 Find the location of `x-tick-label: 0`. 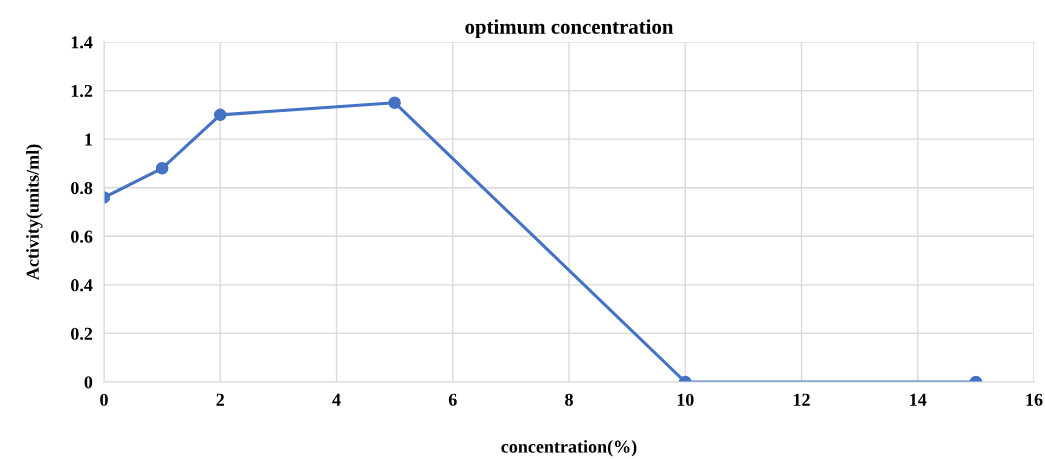

x-tick-label: 0 is located at coordinates (104, 399).